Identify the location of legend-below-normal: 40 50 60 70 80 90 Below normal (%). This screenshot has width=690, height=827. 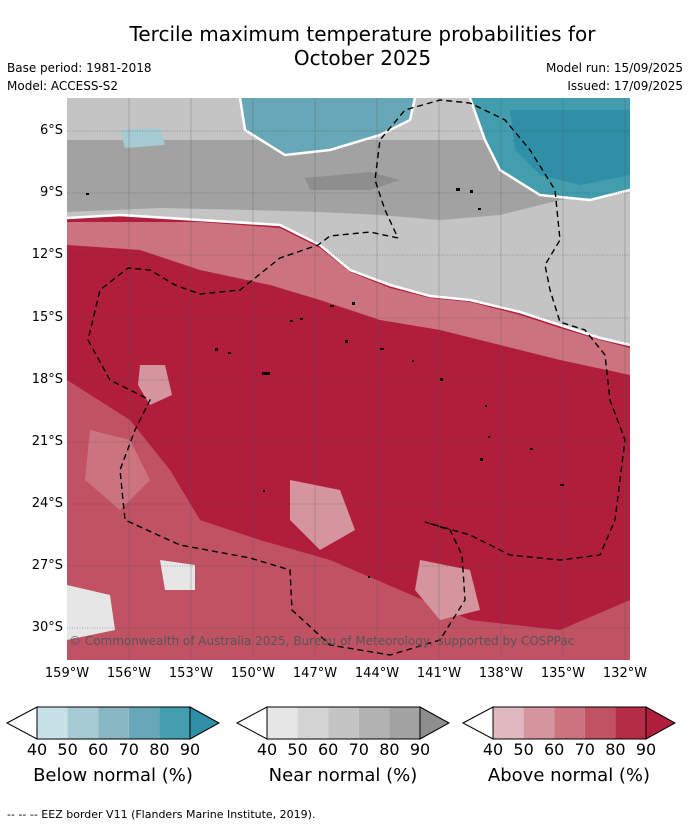
(113, 746).